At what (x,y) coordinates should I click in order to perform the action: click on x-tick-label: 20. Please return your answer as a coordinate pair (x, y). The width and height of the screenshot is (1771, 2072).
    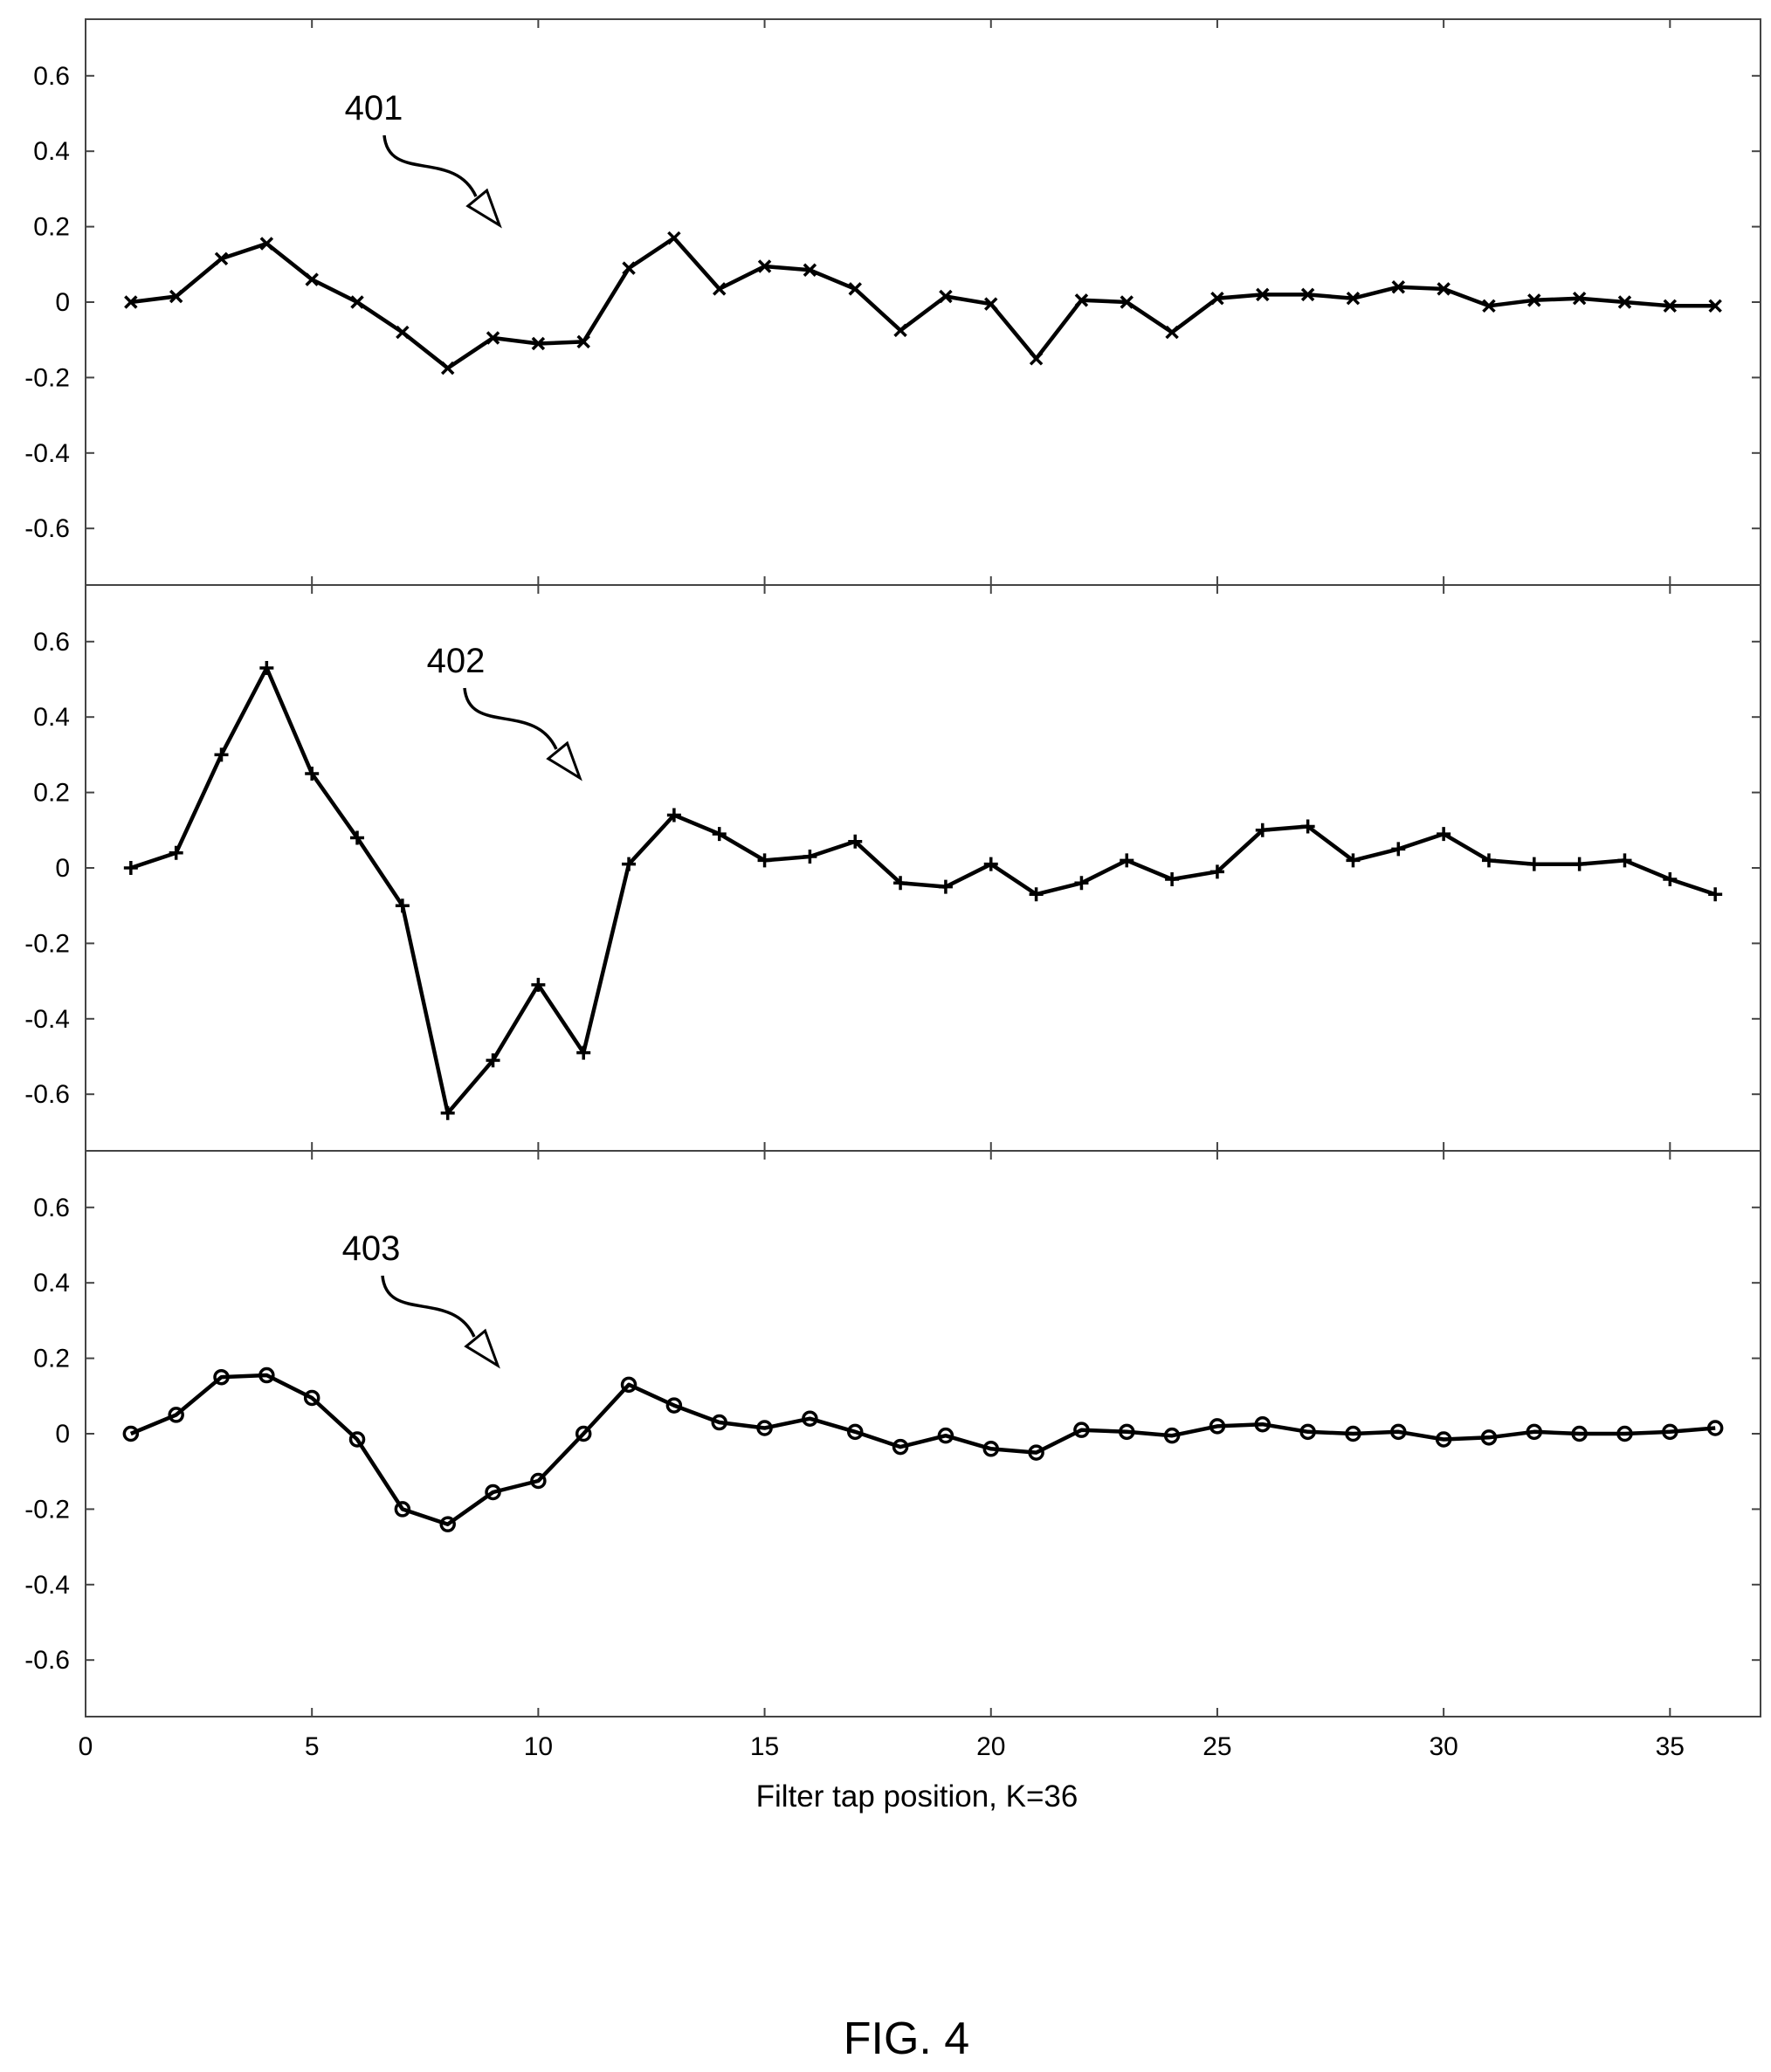
    Looking at the image, I should click on (990, 1746).